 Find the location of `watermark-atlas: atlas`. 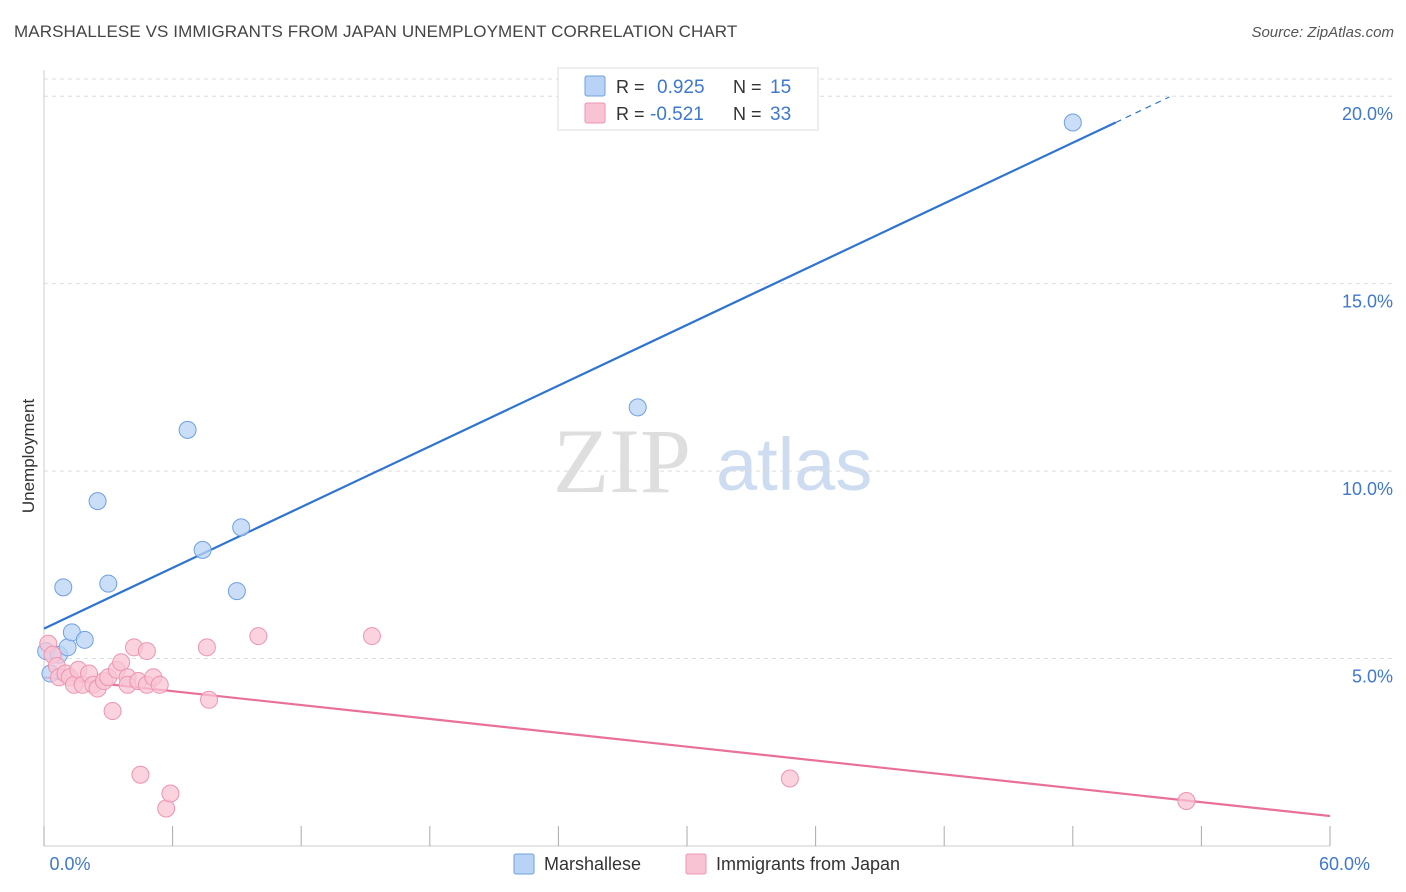

watermark-atlas: atlas is located at coordinates (794, 464).